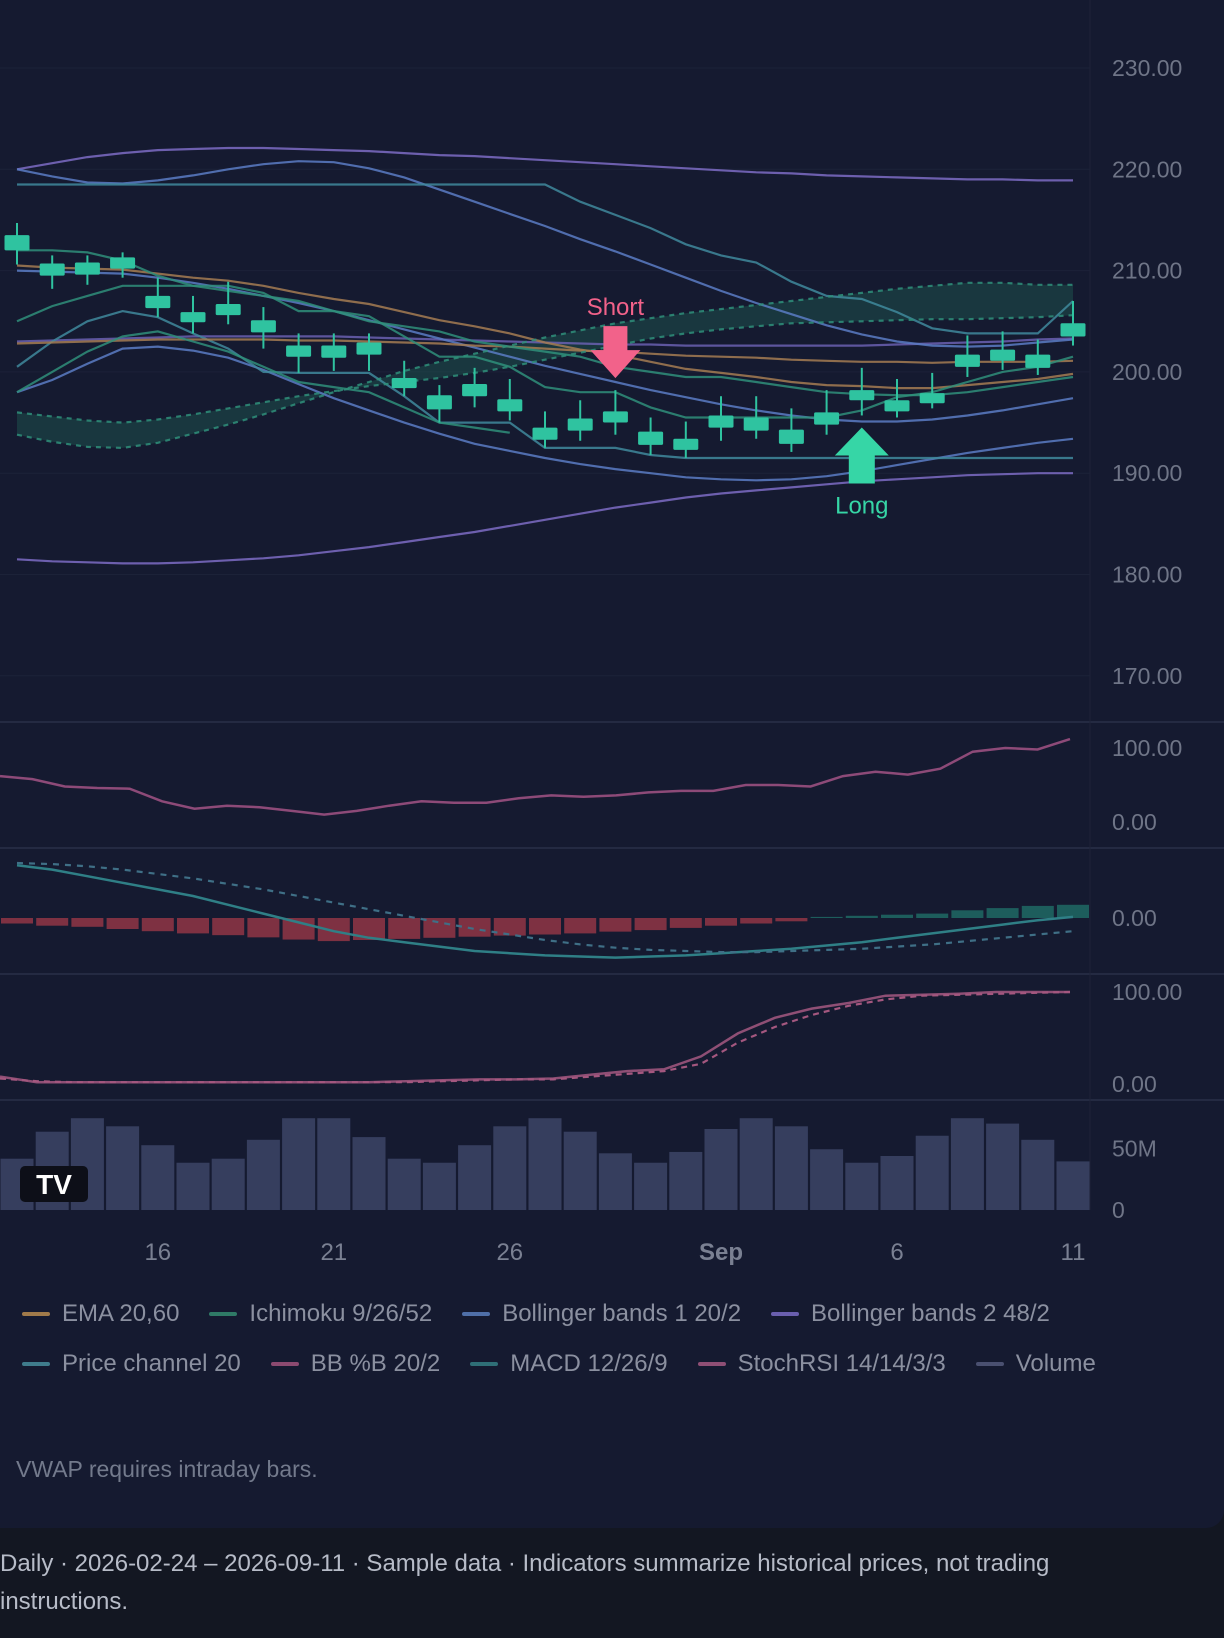 The width and height of the screenshot is (1224, 1638). Describe the element at coordinates (151, 1363) in the screenshot. I see `legend-label: Price channel 20` at that location.